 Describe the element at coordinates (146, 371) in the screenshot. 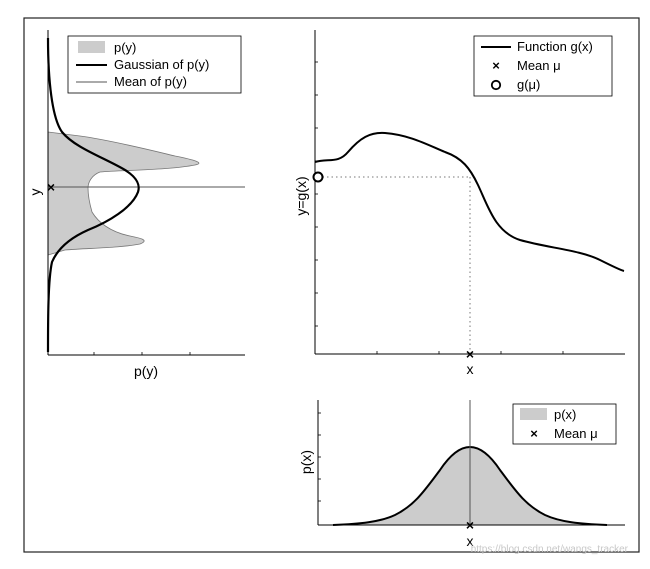

I see `py-xlabel: p(y)` at that location.